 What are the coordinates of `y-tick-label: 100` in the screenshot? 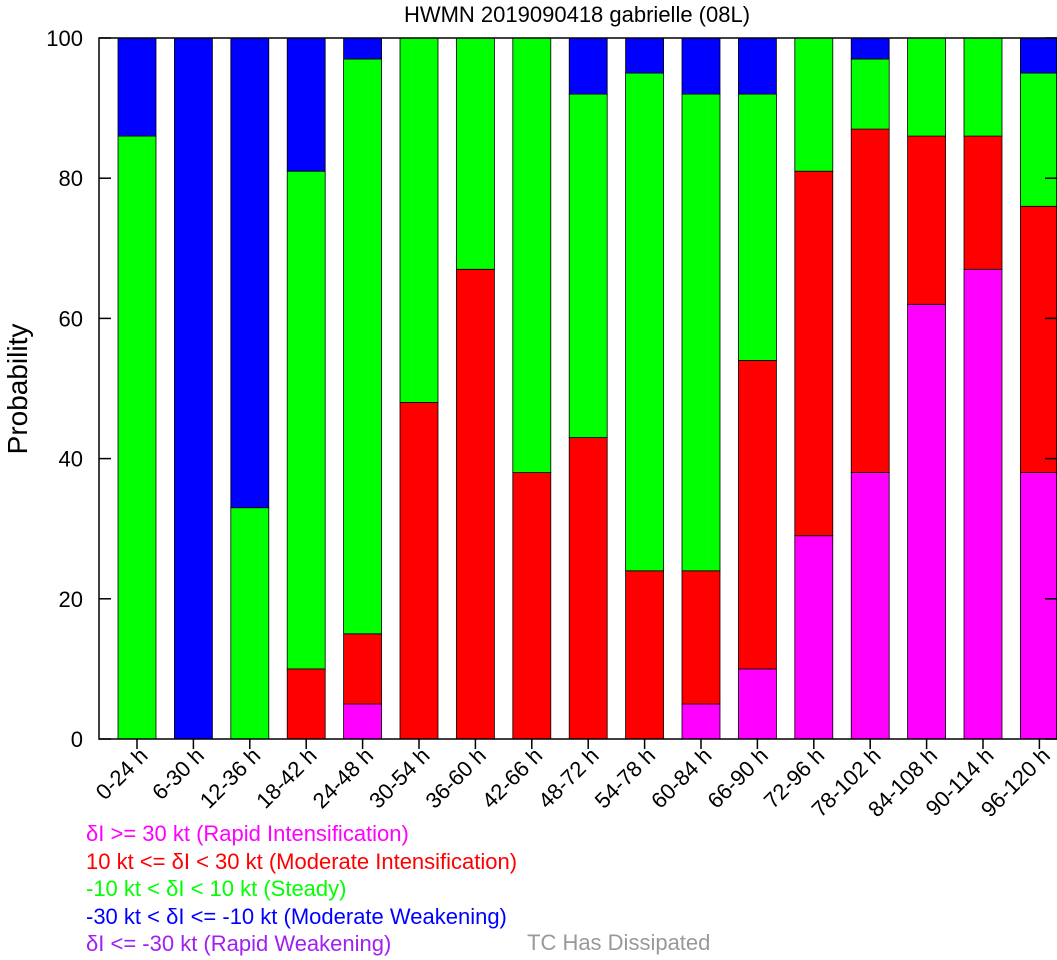 It's located at (64, 38).